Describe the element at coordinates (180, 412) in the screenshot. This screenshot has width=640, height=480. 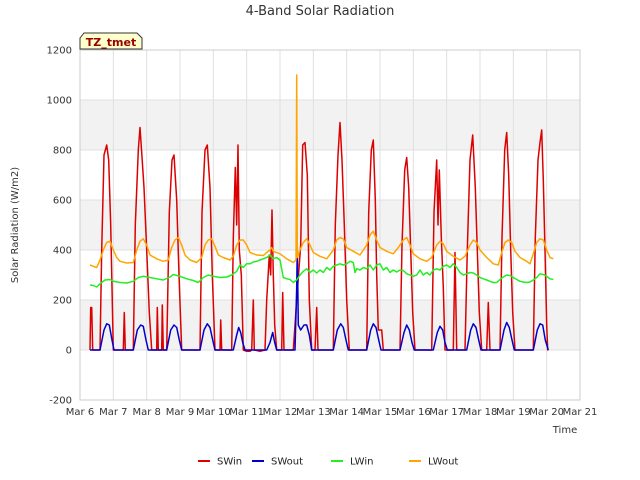
I see `x-tick-label: Mar 9` at that location.